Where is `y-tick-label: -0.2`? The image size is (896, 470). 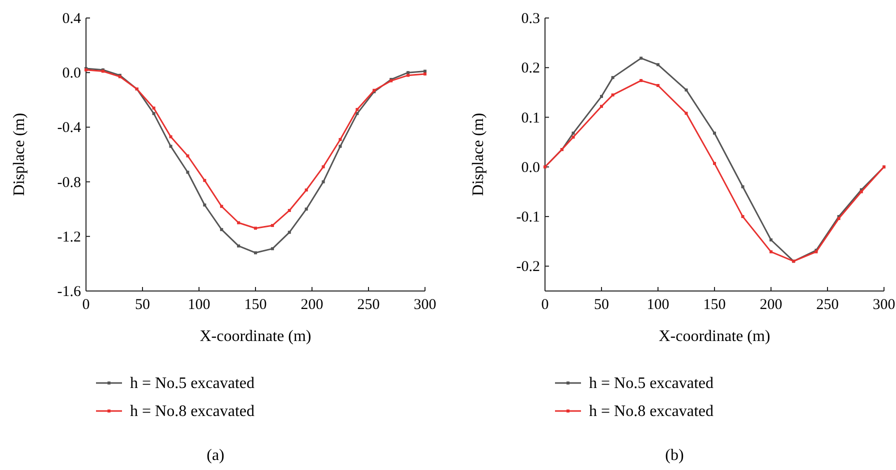 y-tick-label: -0.2 is located at coordinates (528, 267).